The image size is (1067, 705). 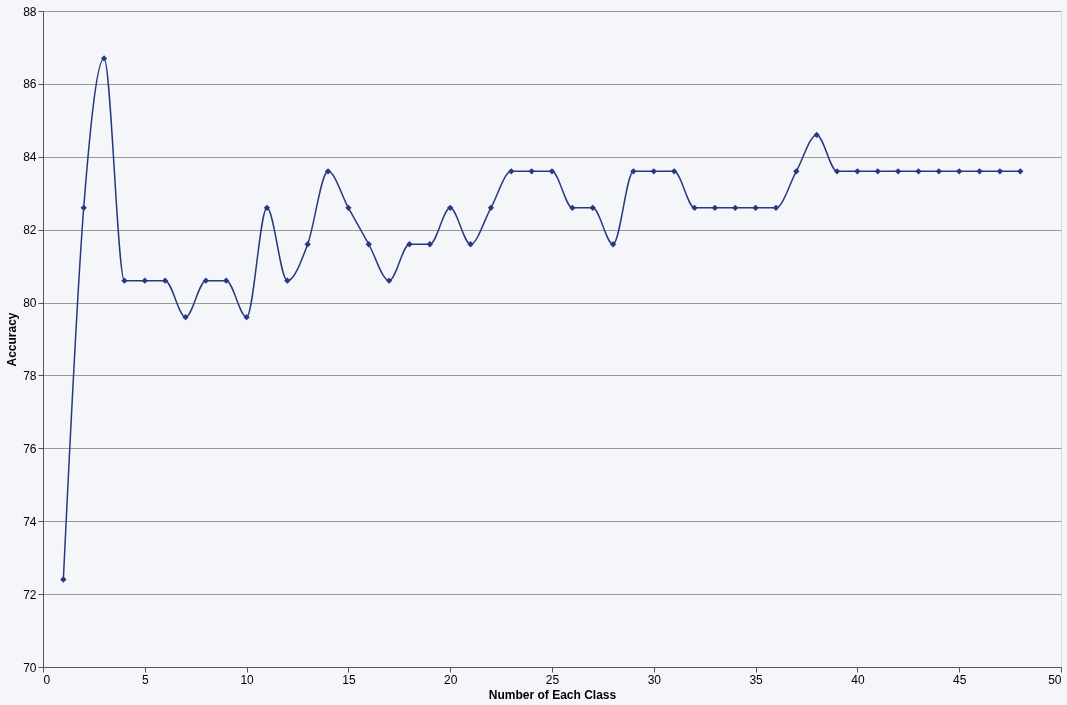 I want to click on x-tick-label: 20, so click(x=451, y=679).